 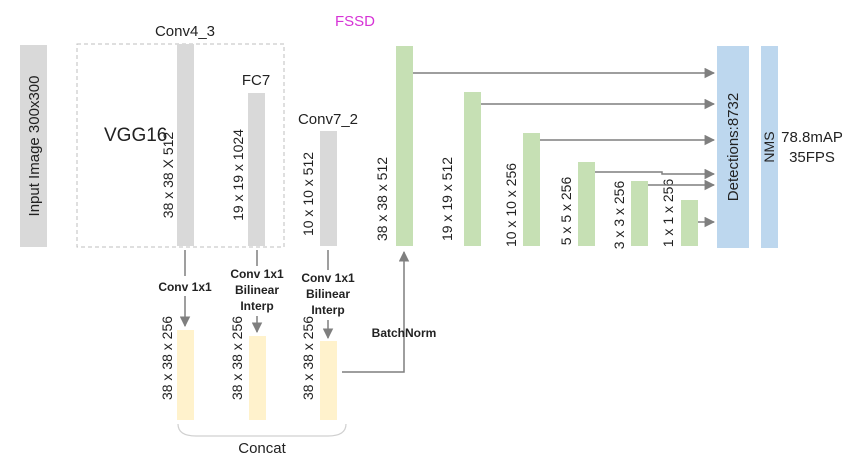 What do you see at coordinates (168, 175) in the screenshot?
I see `conv4-3-shape: 38 x 38 X 512` at bounding box center [168, 175].